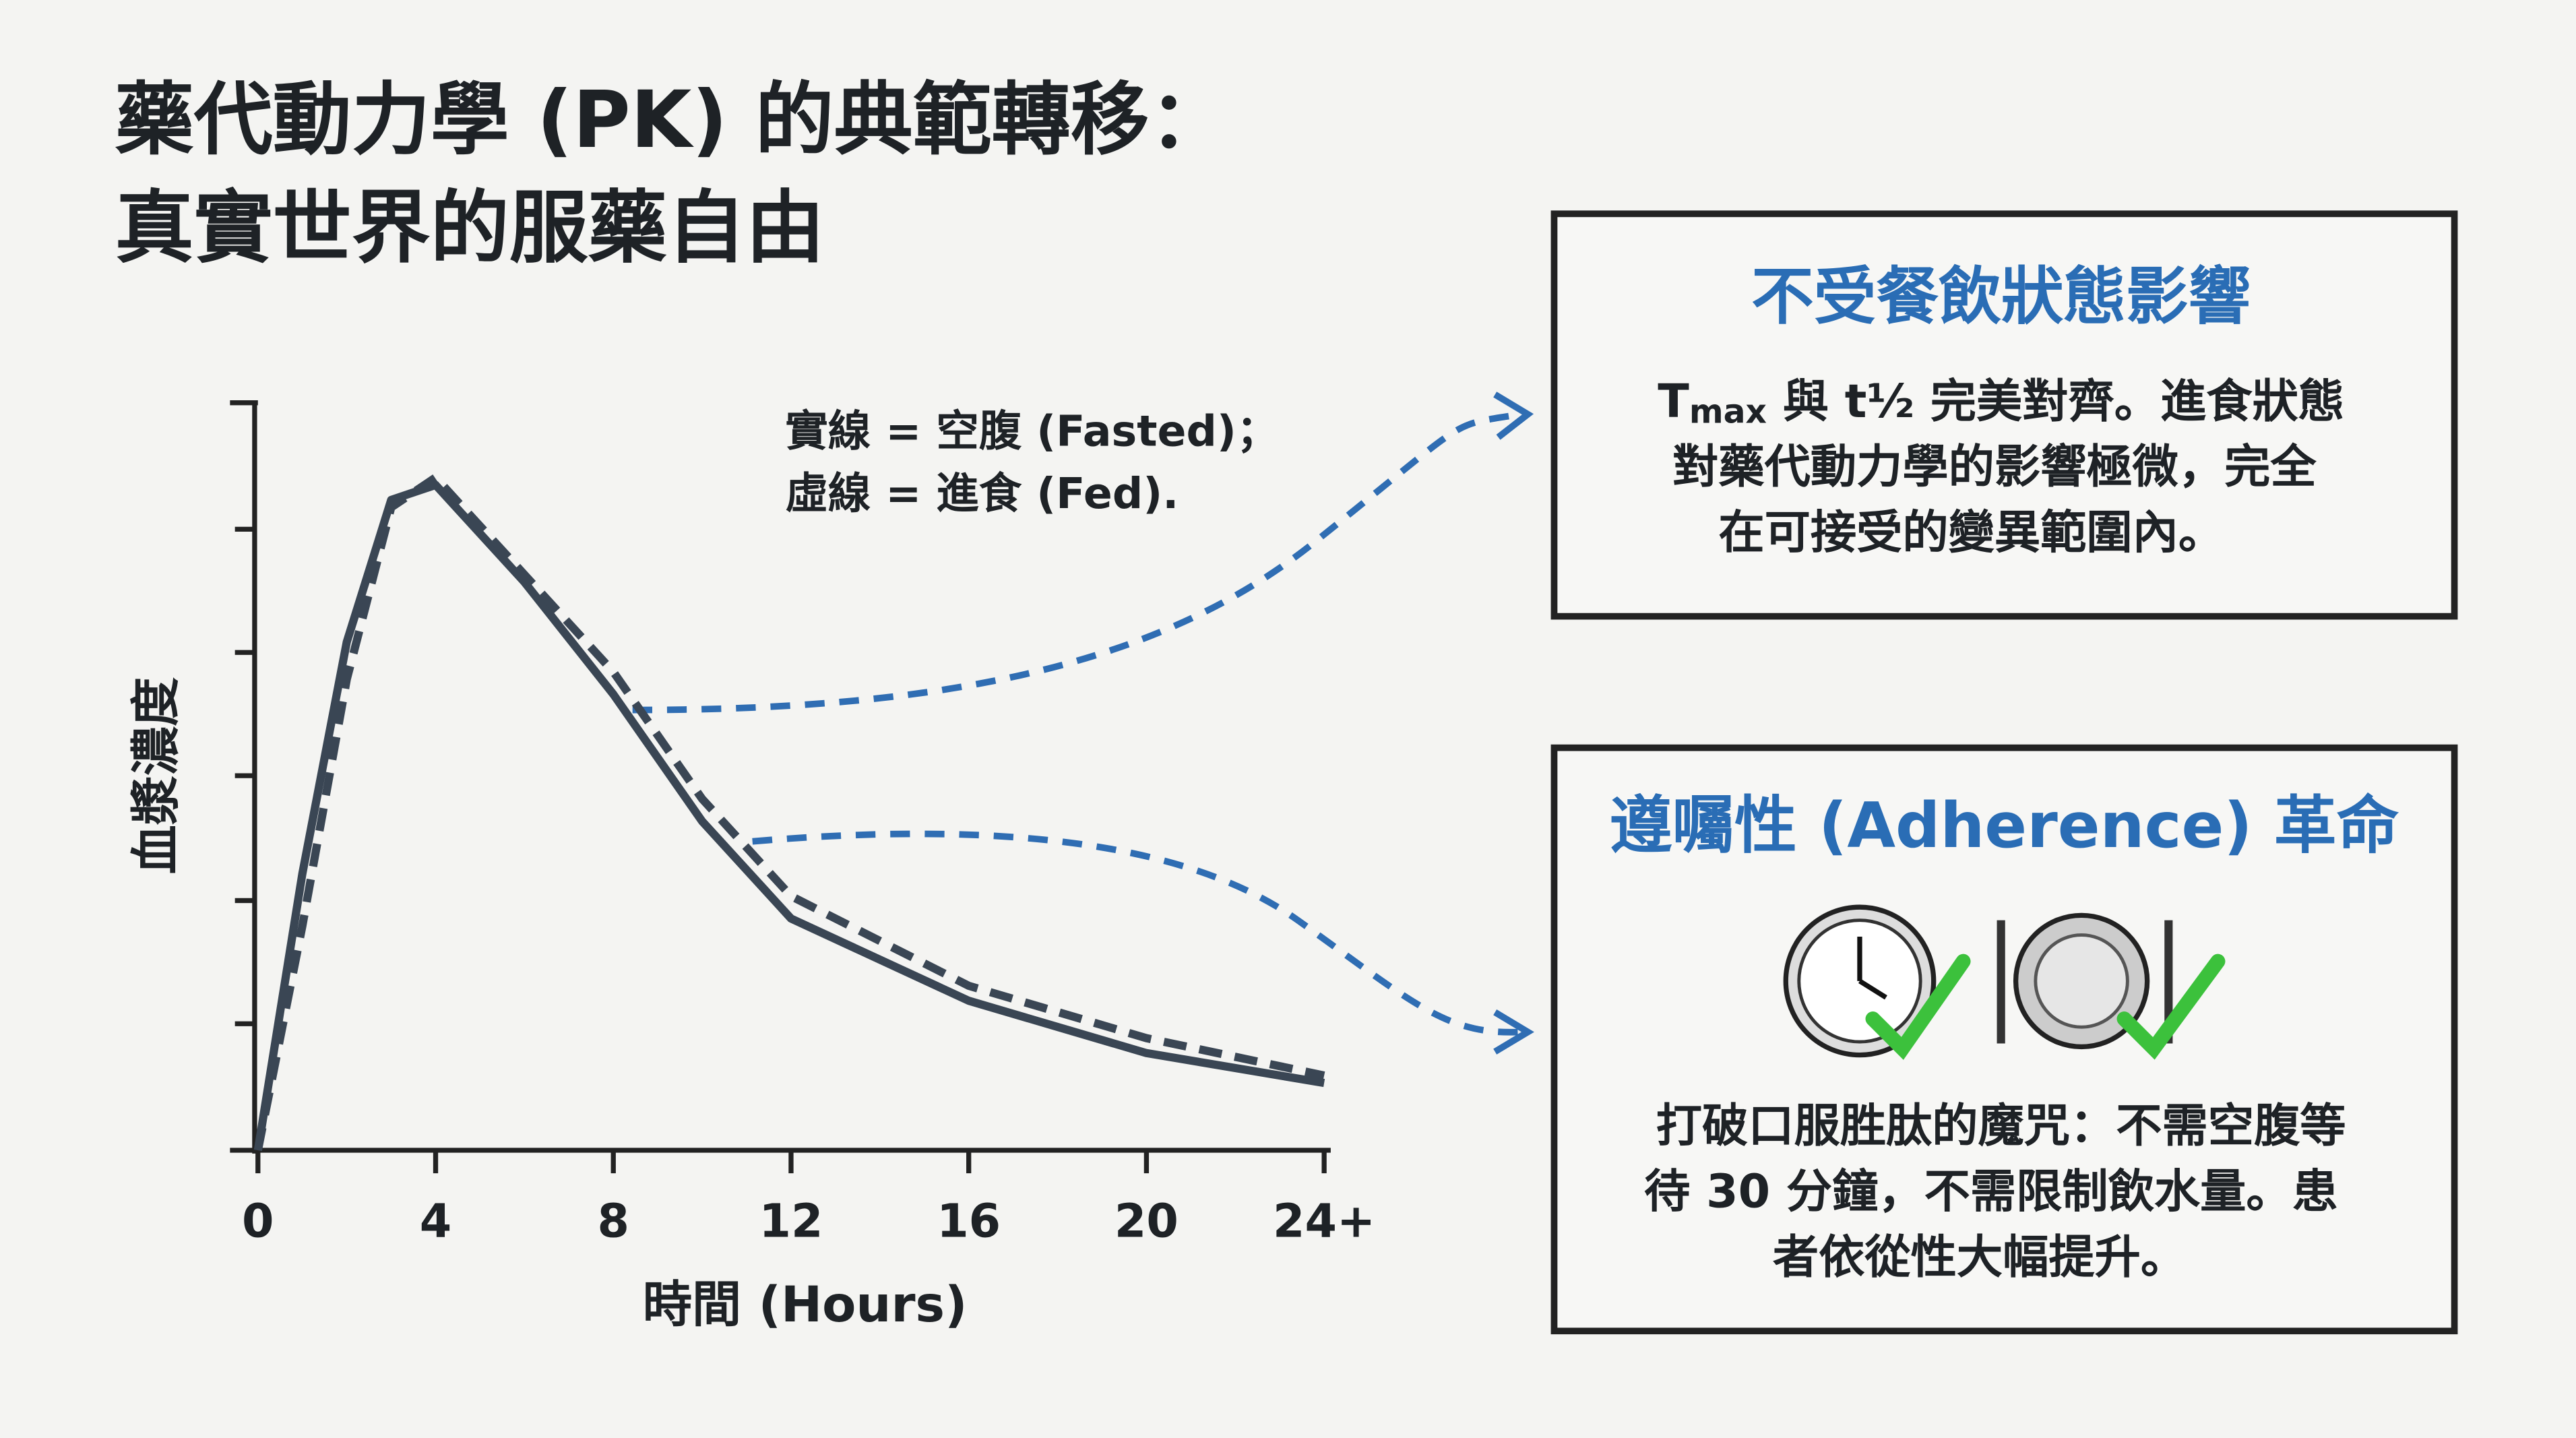 The image size is (2576, 1438). I want to click on x-tick-label: 4, so click(436, 1221).